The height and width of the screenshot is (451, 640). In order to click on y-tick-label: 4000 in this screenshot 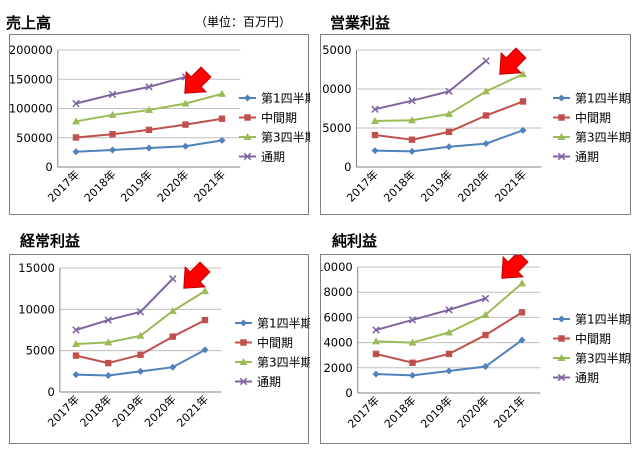, I will do `click(337, 343)`.